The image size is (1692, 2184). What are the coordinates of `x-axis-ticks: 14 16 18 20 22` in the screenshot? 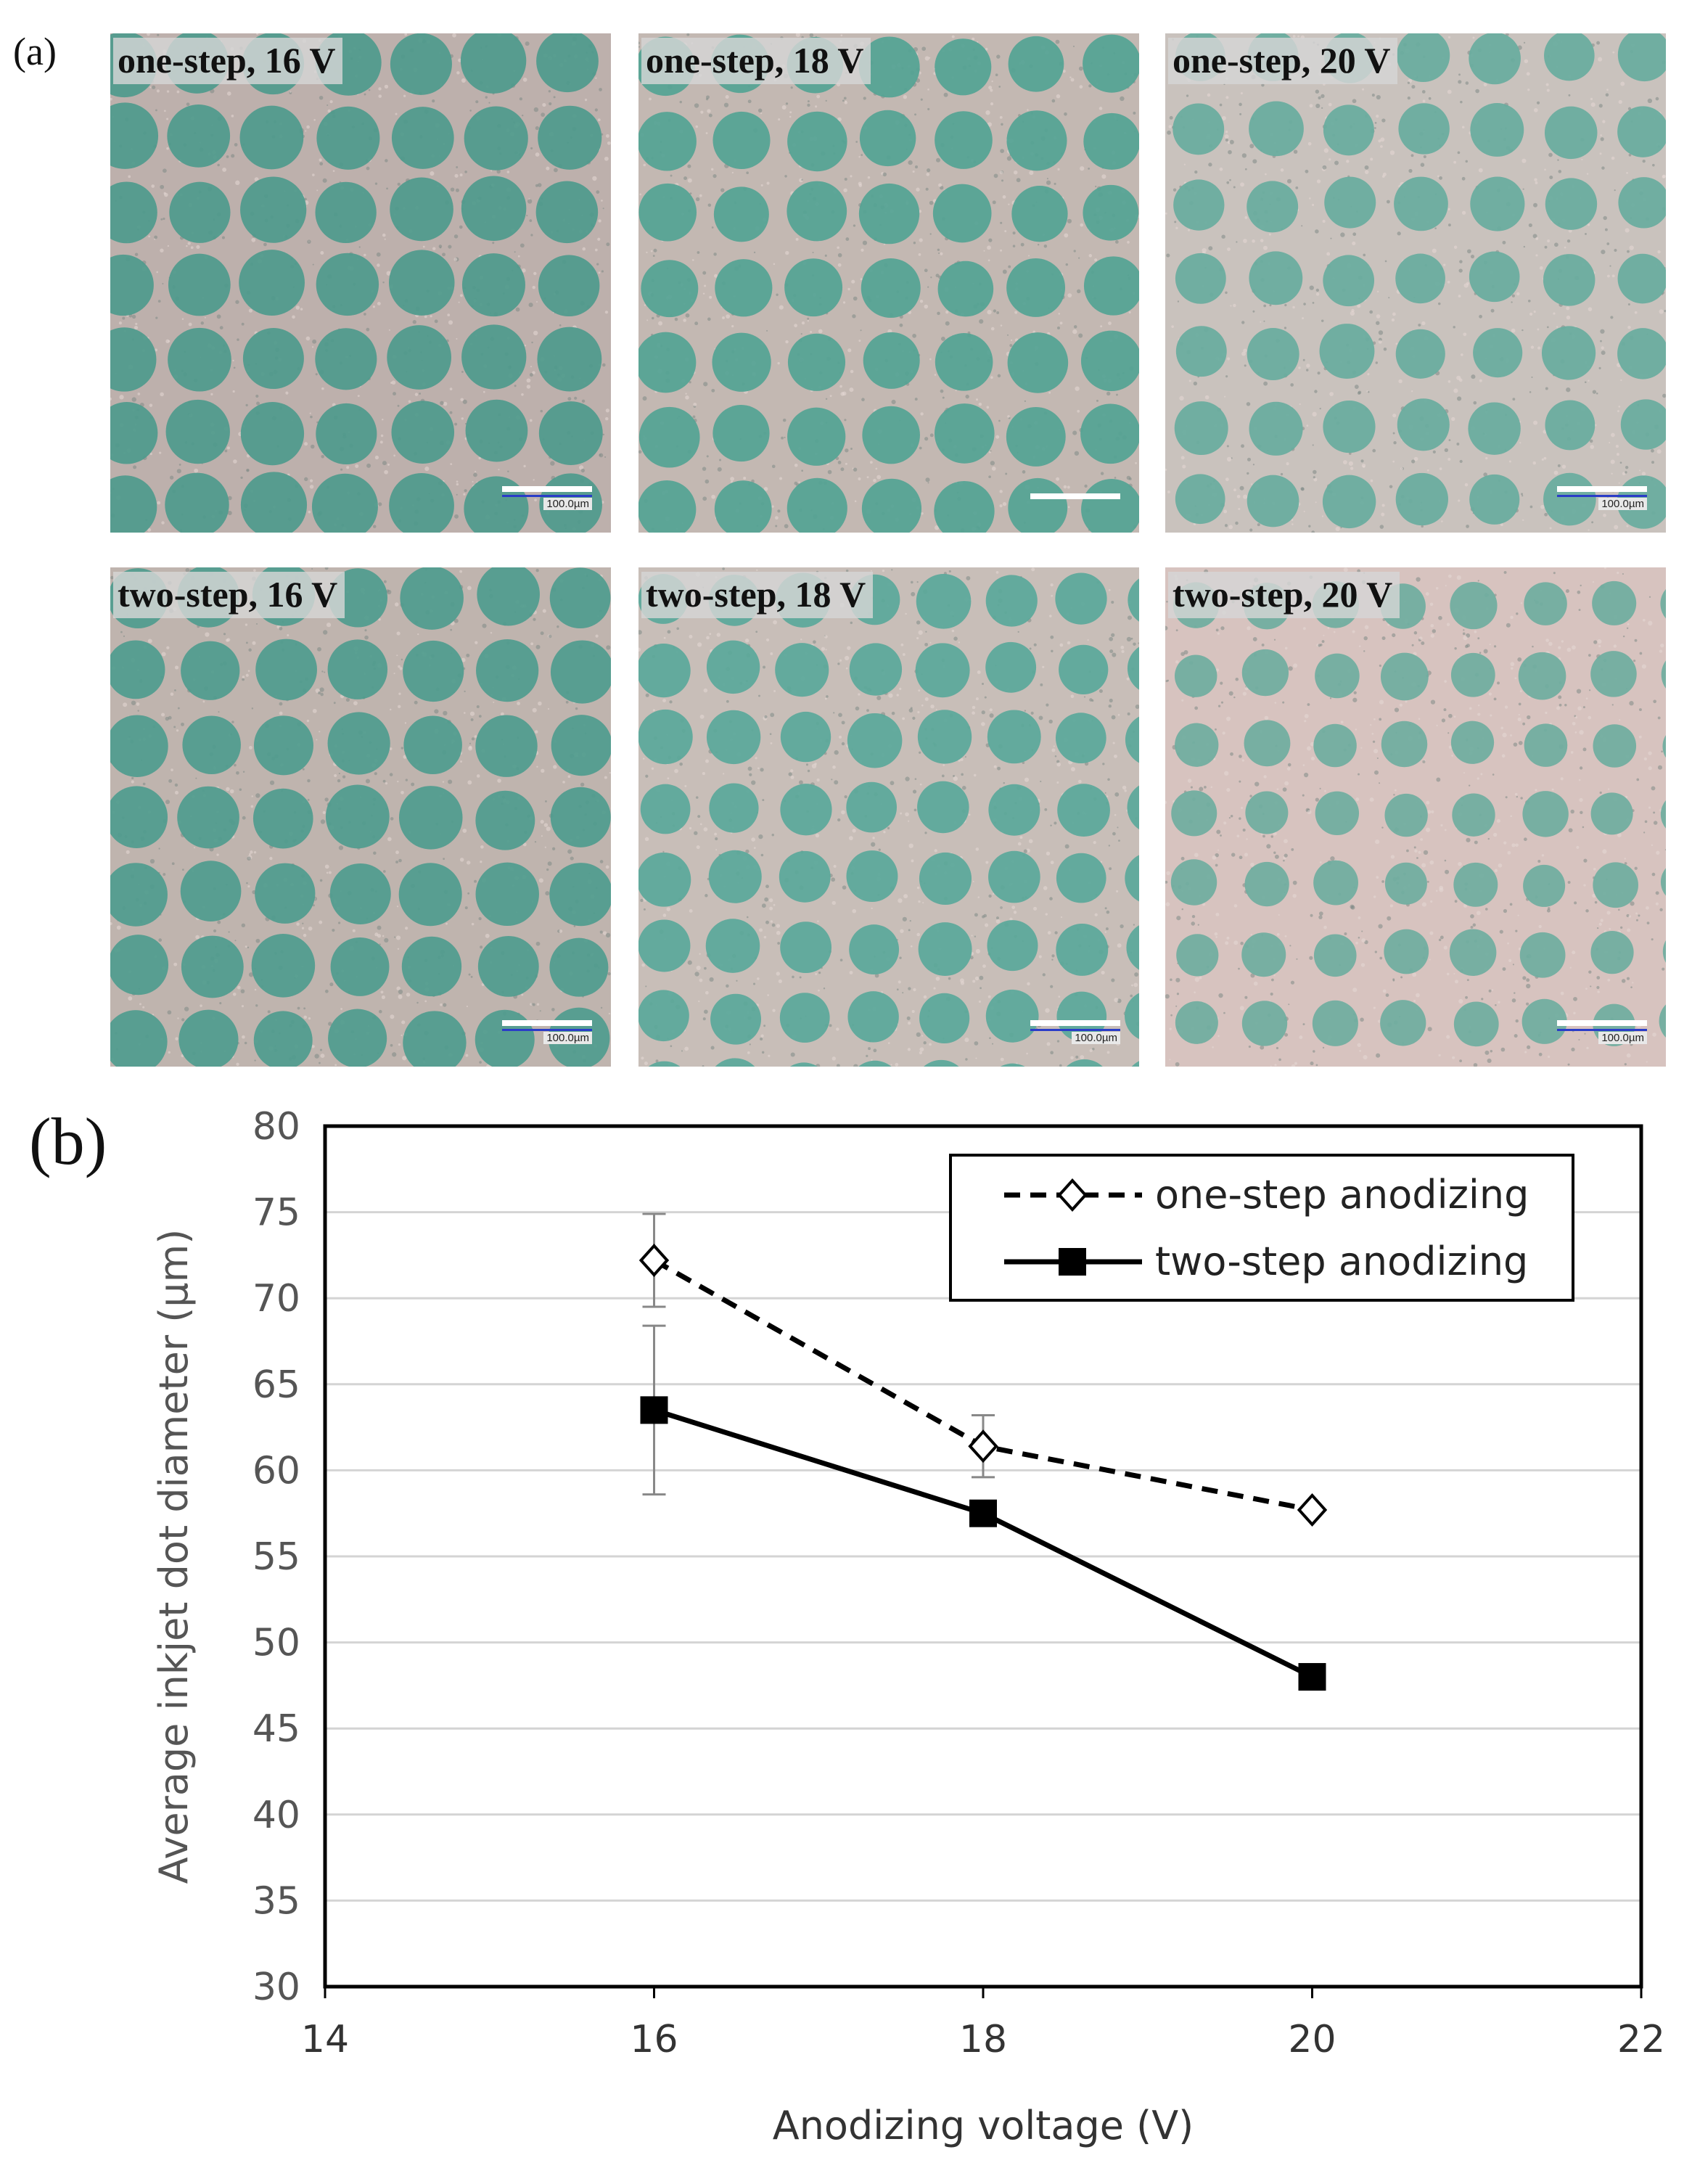 It's located at (983, 2024).